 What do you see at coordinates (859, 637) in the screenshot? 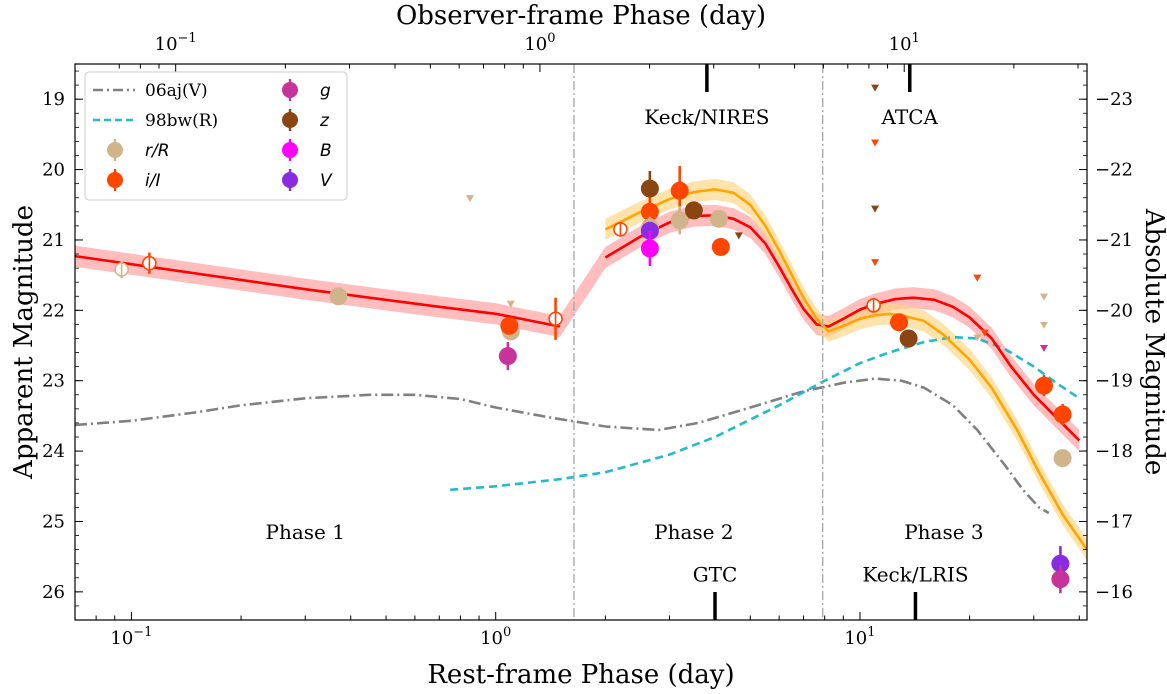
I see `x-tick-label-3: 10¹` at bounding box center [859, 637].